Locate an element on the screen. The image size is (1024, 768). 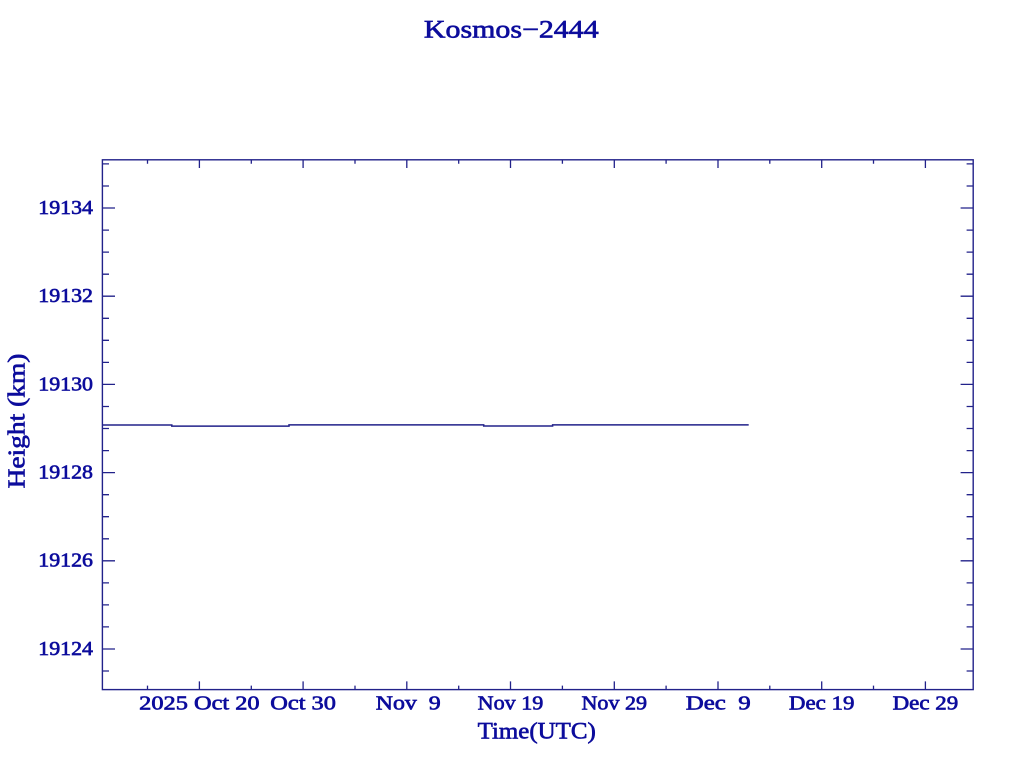
svg-text: 19130 is located at coordinates (65, 384).